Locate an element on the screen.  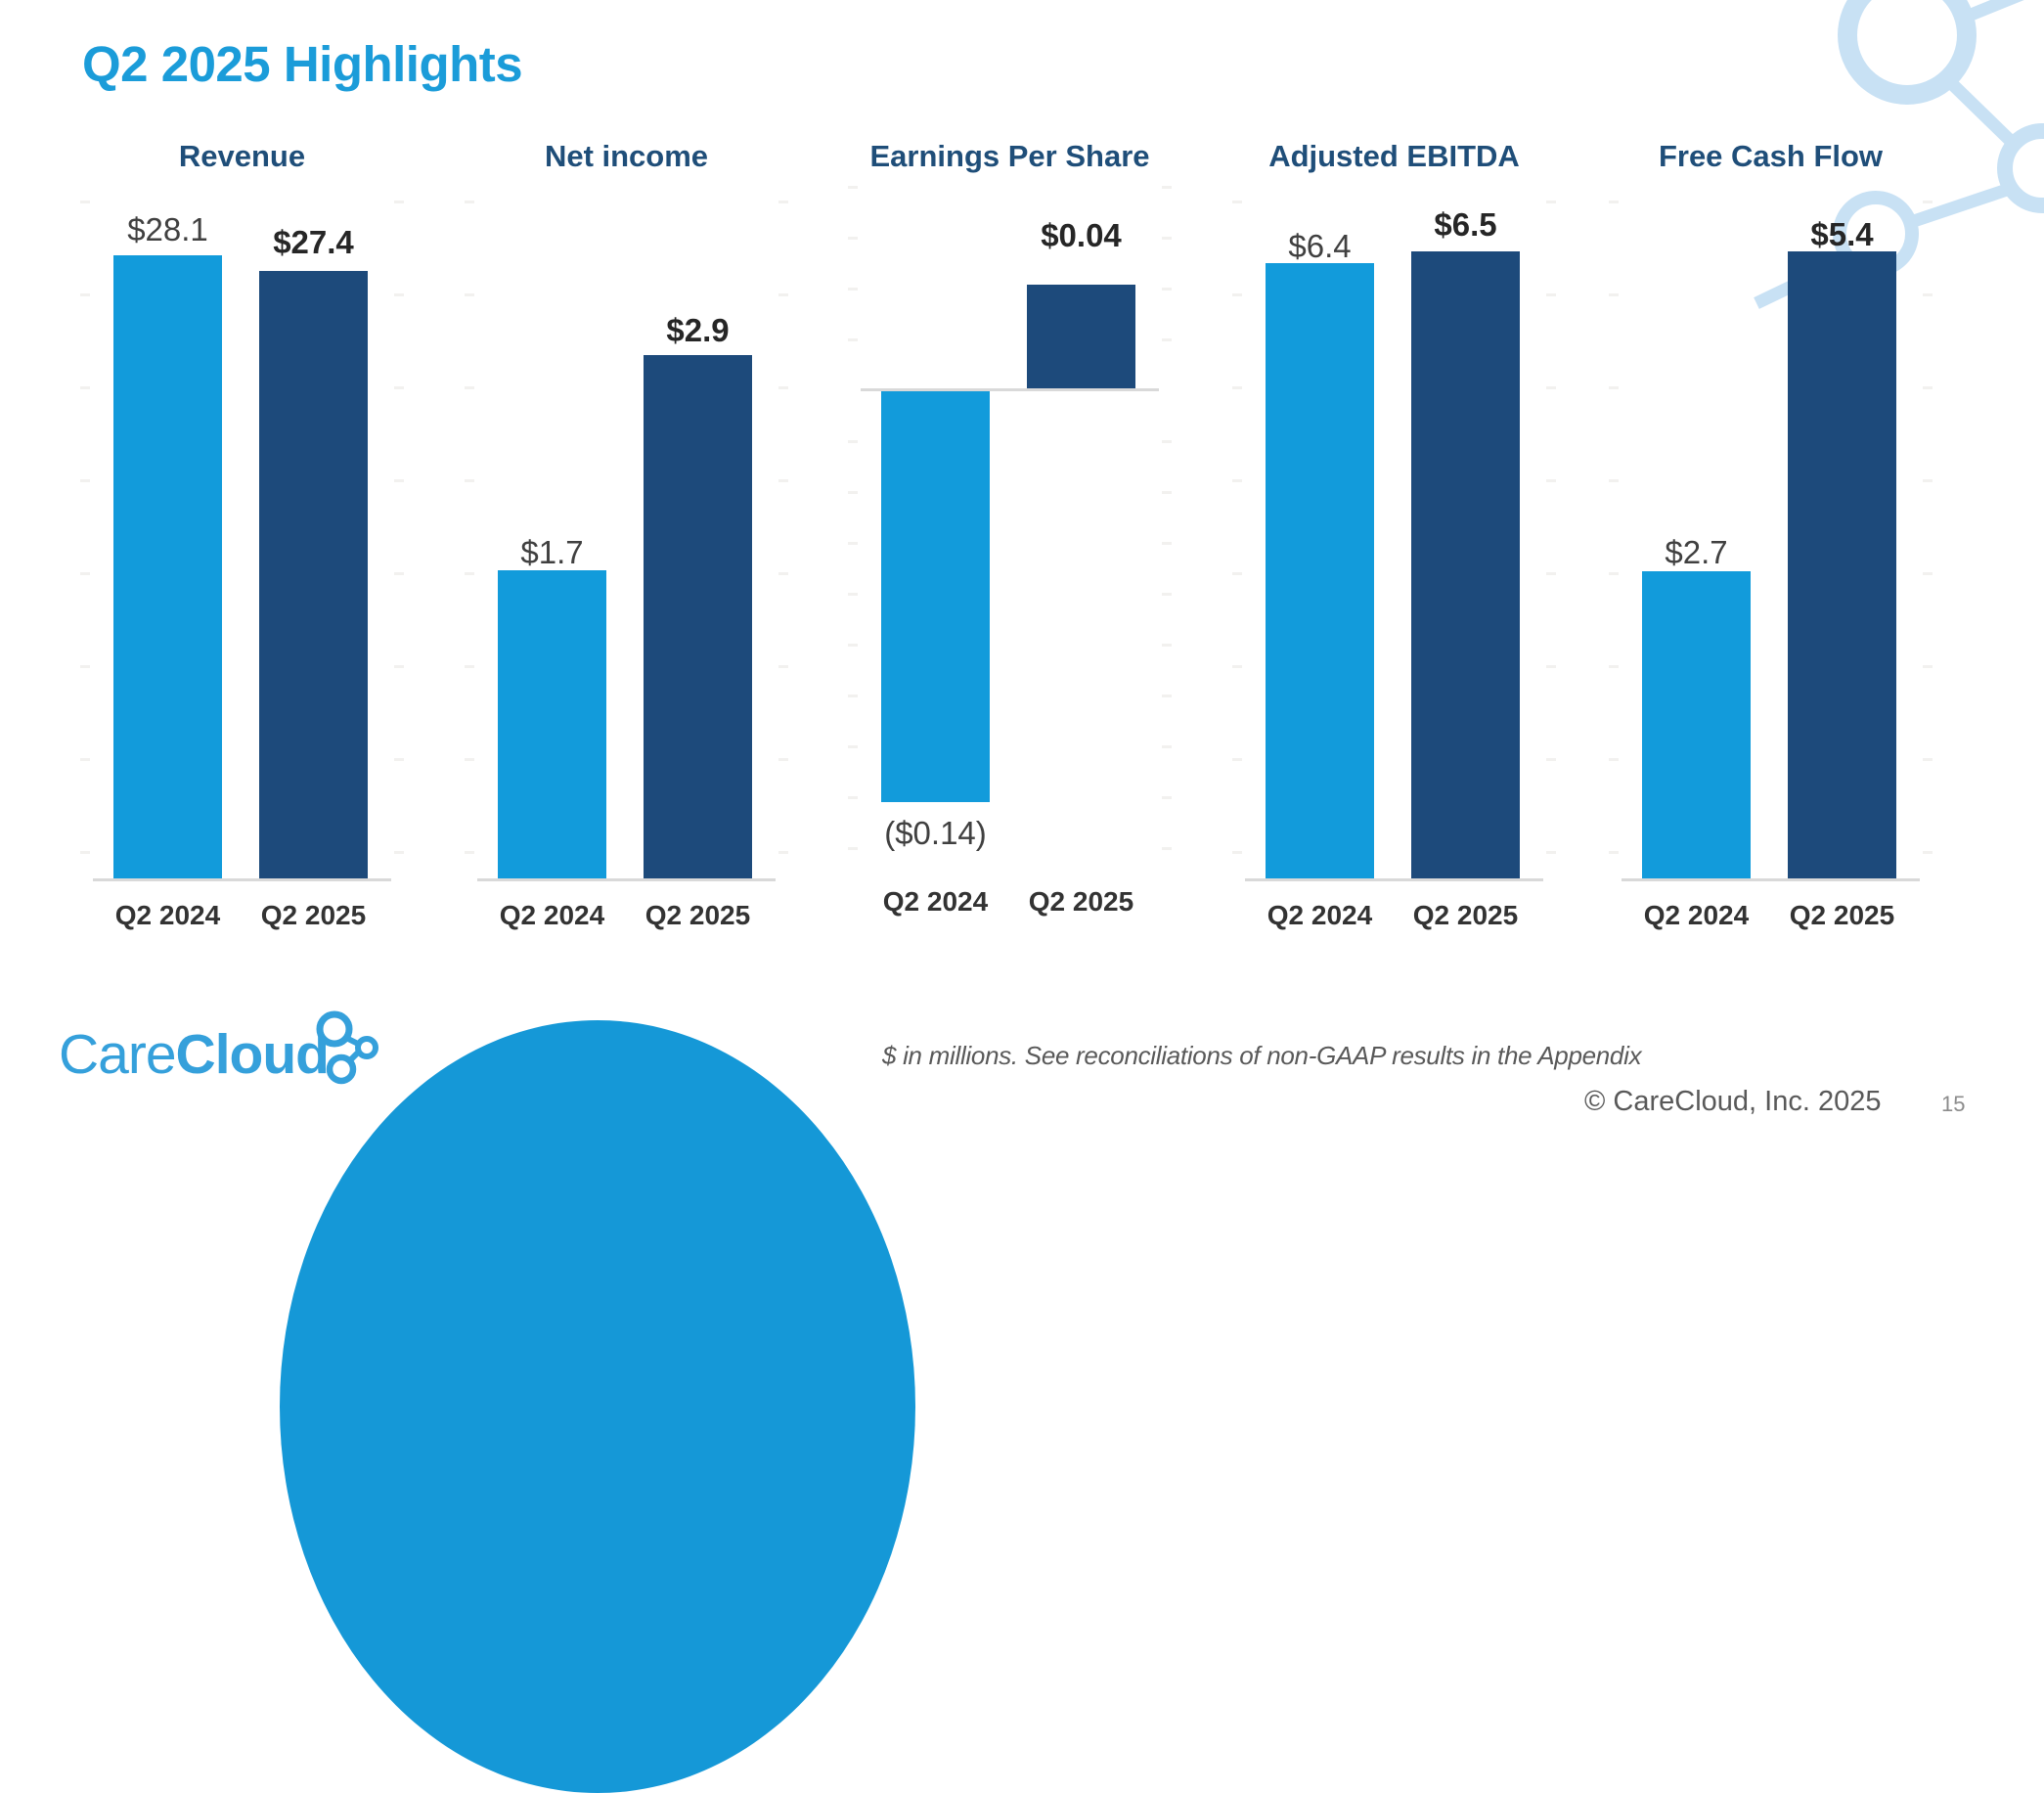
chart-title: Revenue is located at coordinates (242, 156).